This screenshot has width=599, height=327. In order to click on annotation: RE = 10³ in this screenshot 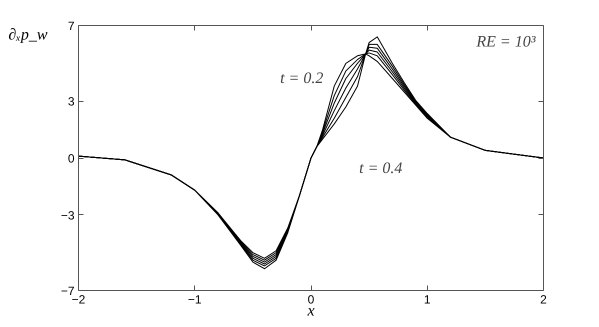, I will do `click(505, 42)`.